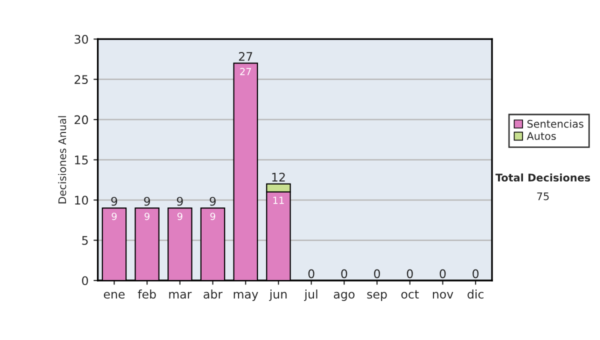  I want to click on x-tick-label: nov, so click(443, 295).